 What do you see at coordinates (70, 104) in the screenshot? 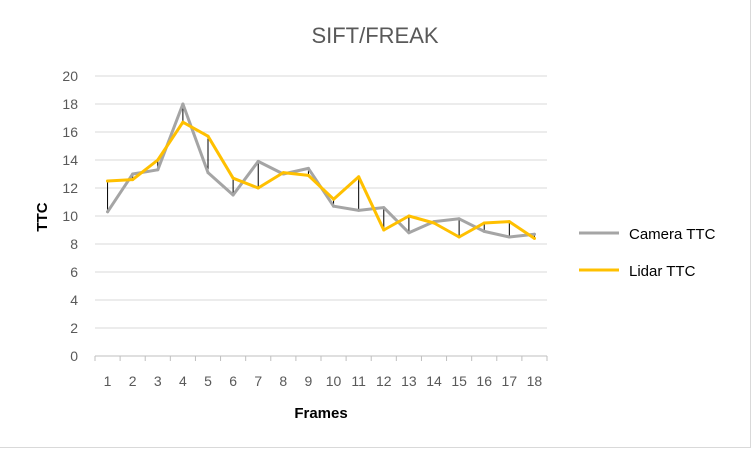
I see `y-tick-label: 18` at bounding box center [70, 104].